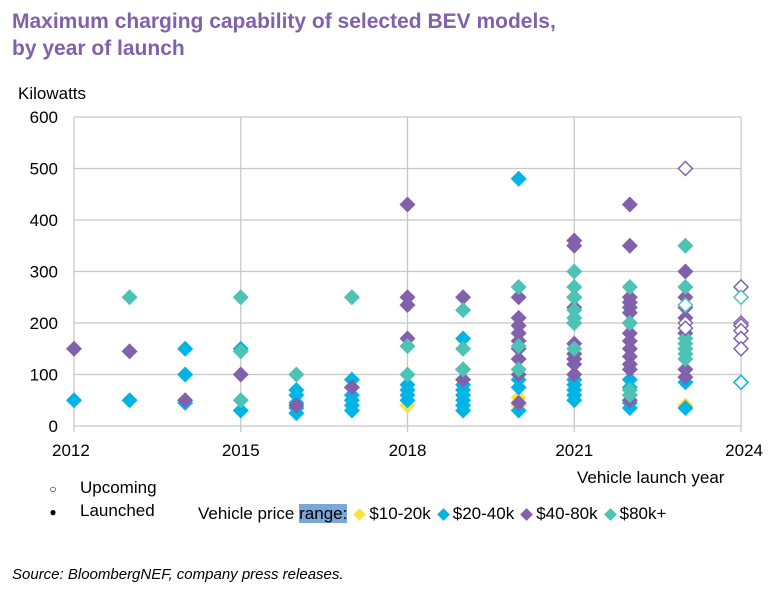 The height and width of the screenshot is (590, 779). I want to click on legend-label: $40-80k, so click(567, 513).